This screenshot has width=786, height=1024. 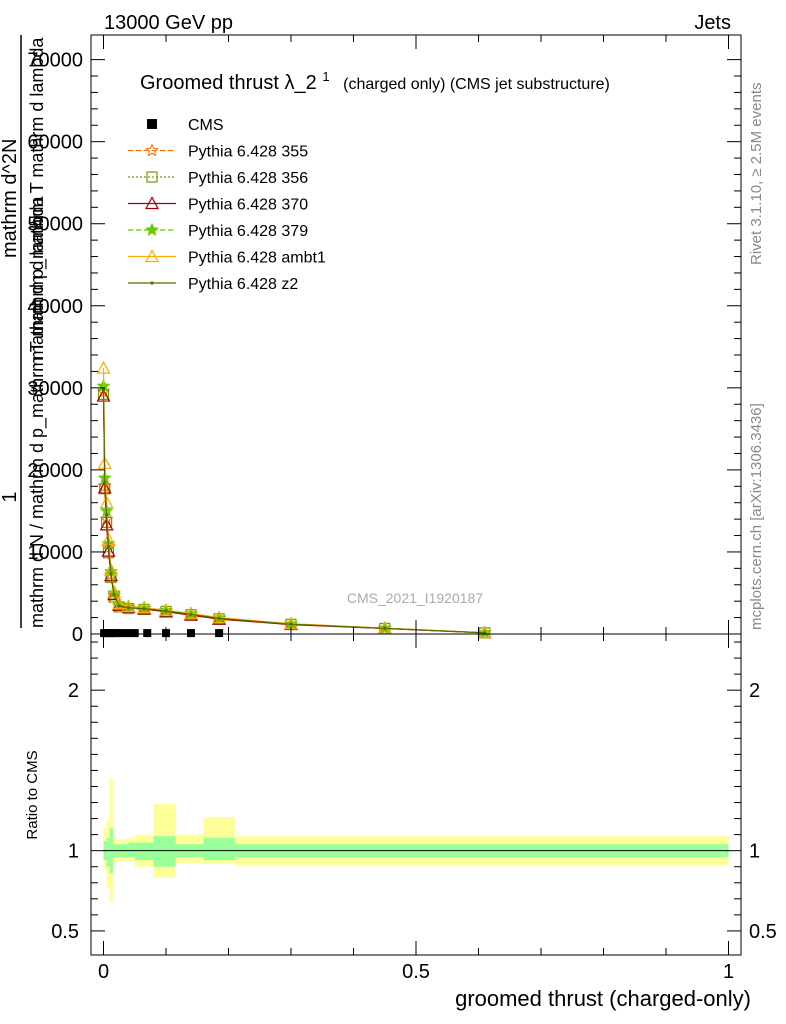 What do you see at coordinates (763, 932) in the screenshot?
I see `ratio-y-tick-label-right: 0.5` at bounding box center [763, 932].